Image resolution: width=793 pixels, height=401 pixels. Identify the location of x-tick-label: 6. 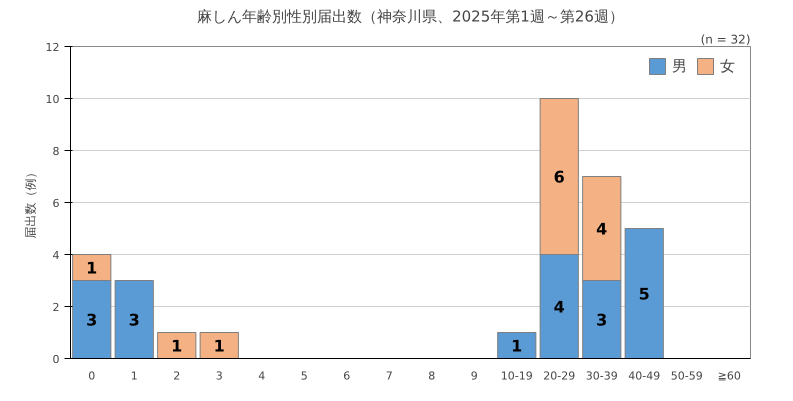
(346, 376).